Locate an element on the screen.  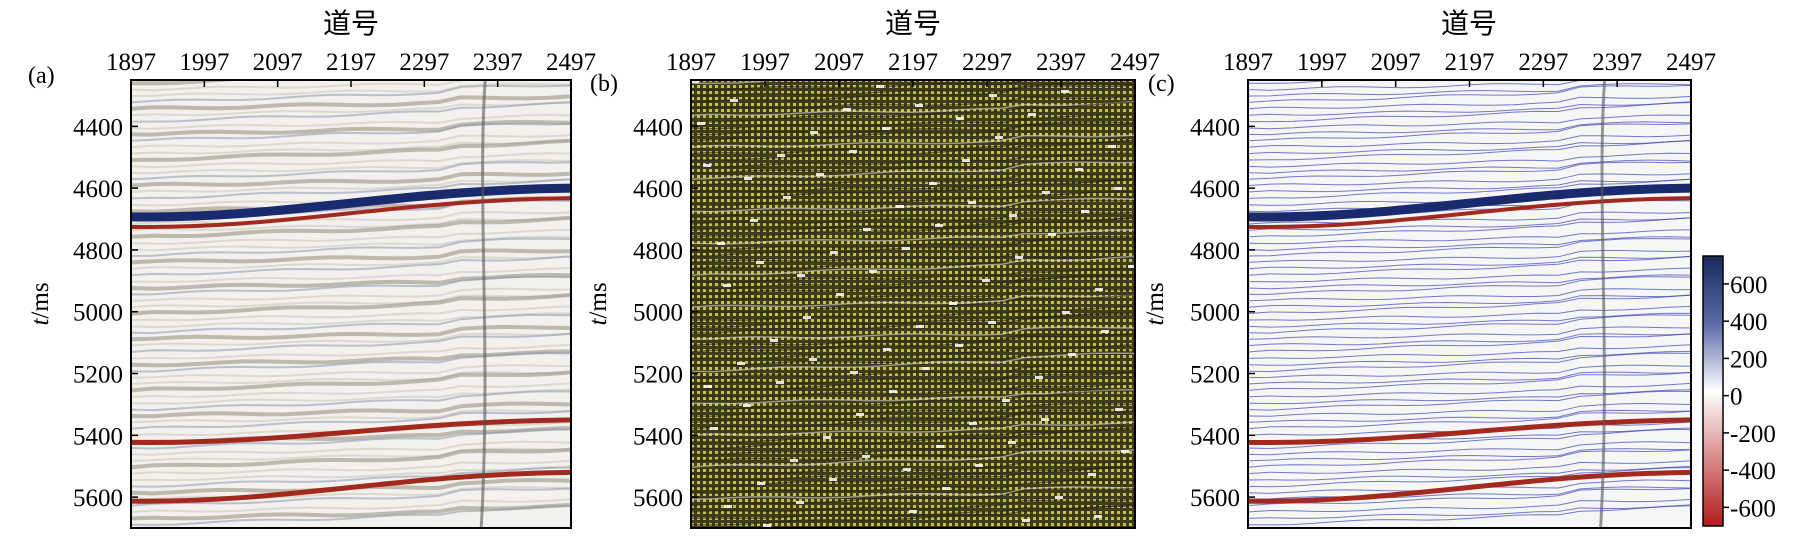
colorbar: 600 400 200 0 -200 -400 -600 is located at coordinates (1739, 391).